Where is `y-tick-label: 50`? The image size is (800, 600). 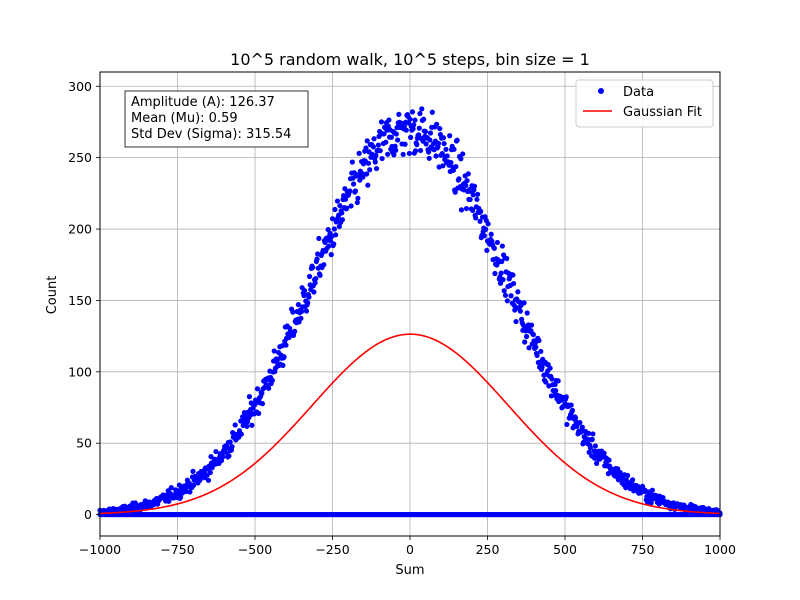 y-tick-label: 50 is located at coordinates (84, 443).